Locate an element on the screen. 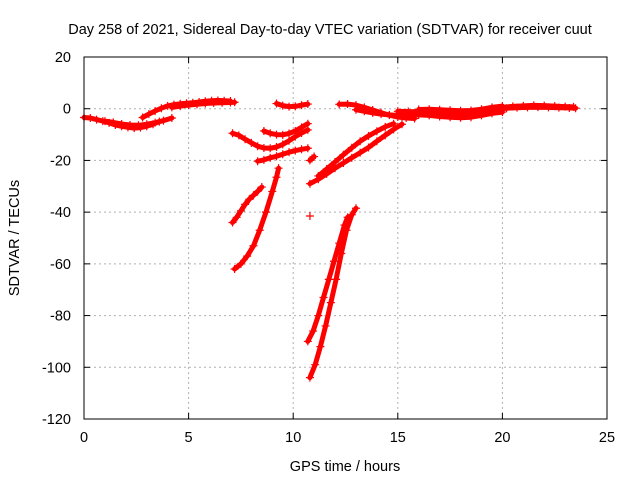 Image resolution: width=640 pixels, height=485 pixels. y-tick-label: -120 is located at coordinates (56, 420).